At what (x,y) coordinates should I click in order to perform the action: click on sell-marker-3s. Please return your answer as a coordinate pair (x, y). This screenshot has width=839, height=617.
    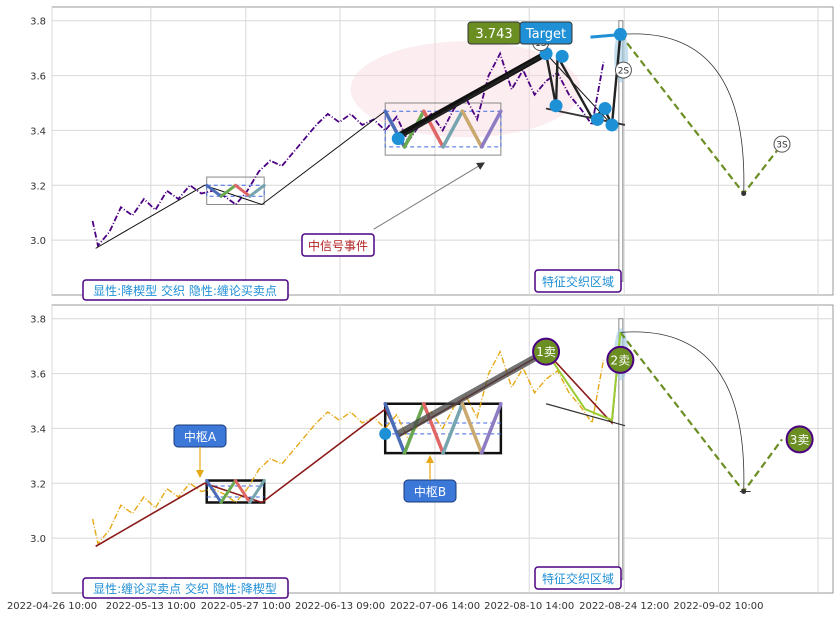
    Looking at the image, I should click on (782, 144).